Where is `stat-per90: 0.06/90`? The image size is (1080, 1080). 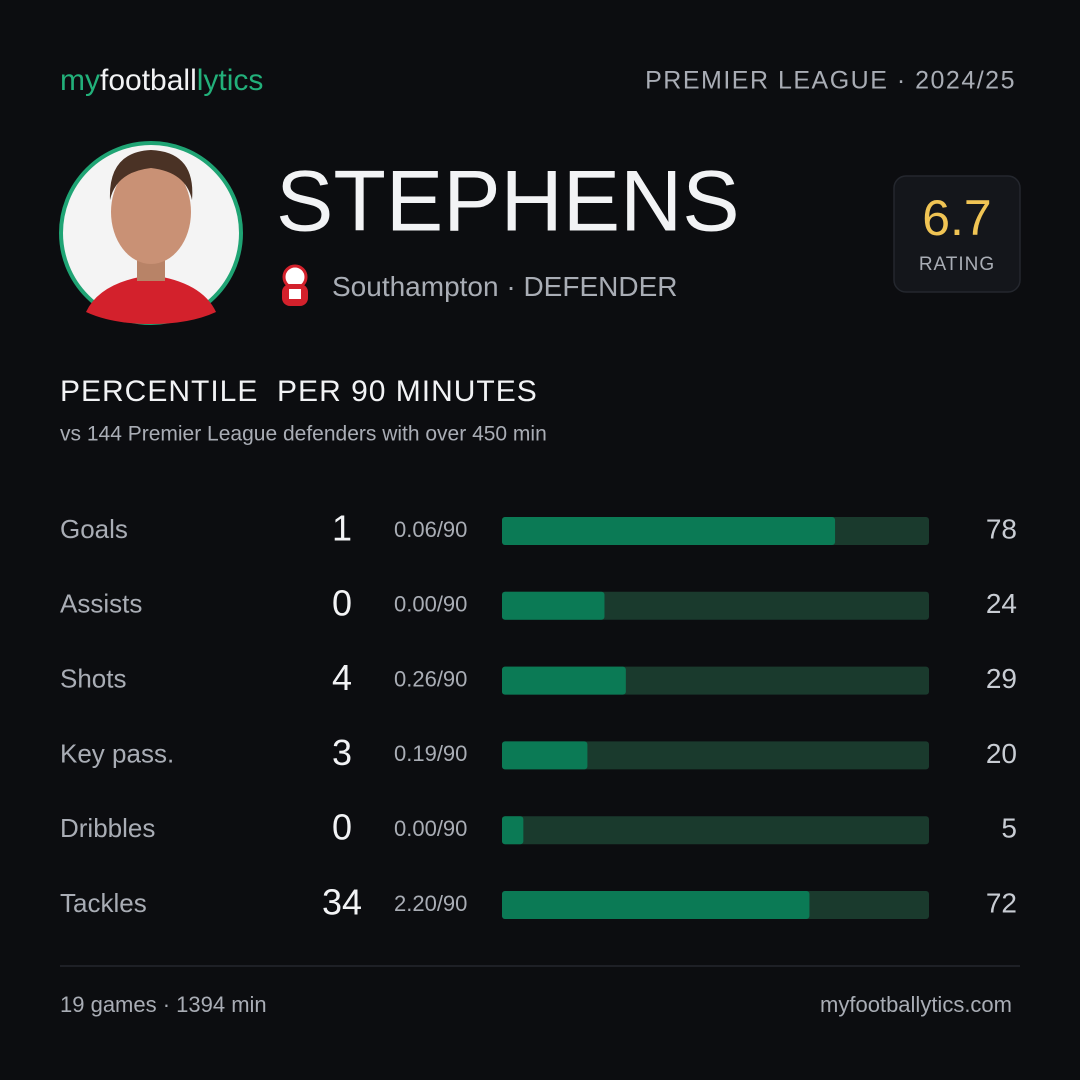 stat-per90: 0.06/90 is located at coordinates (430, 529).